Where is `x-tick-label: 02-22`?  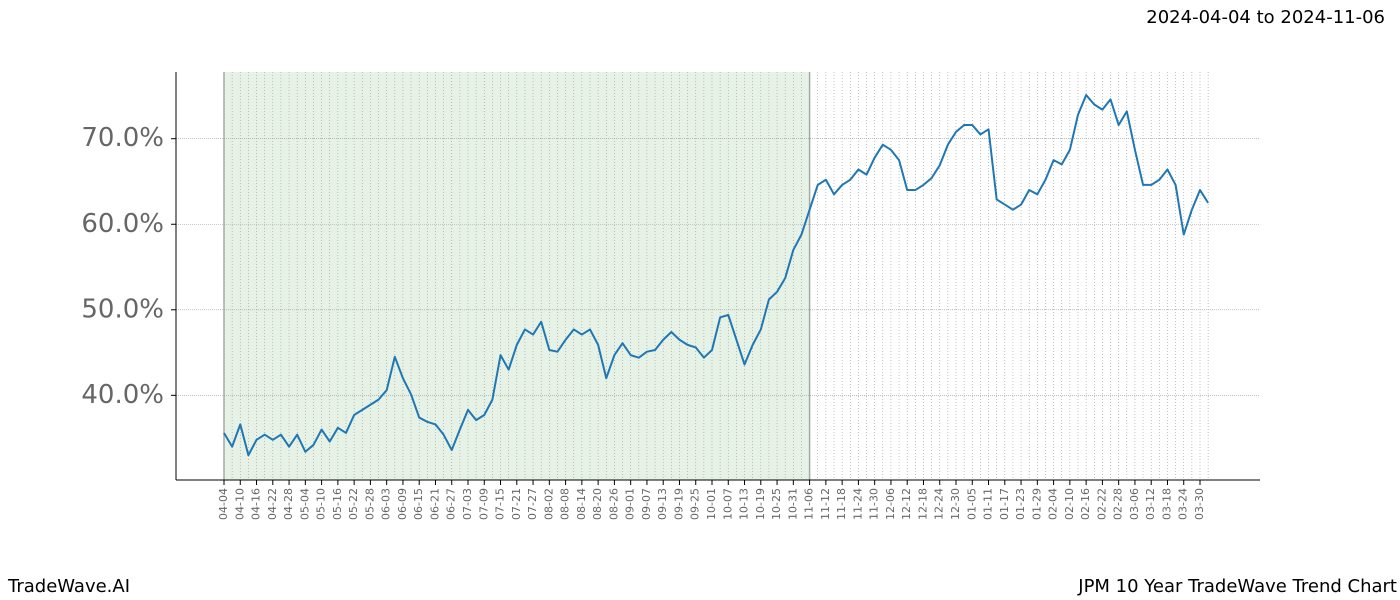 x-tick-label: 02-22 is located at coordinates (1101, 504).